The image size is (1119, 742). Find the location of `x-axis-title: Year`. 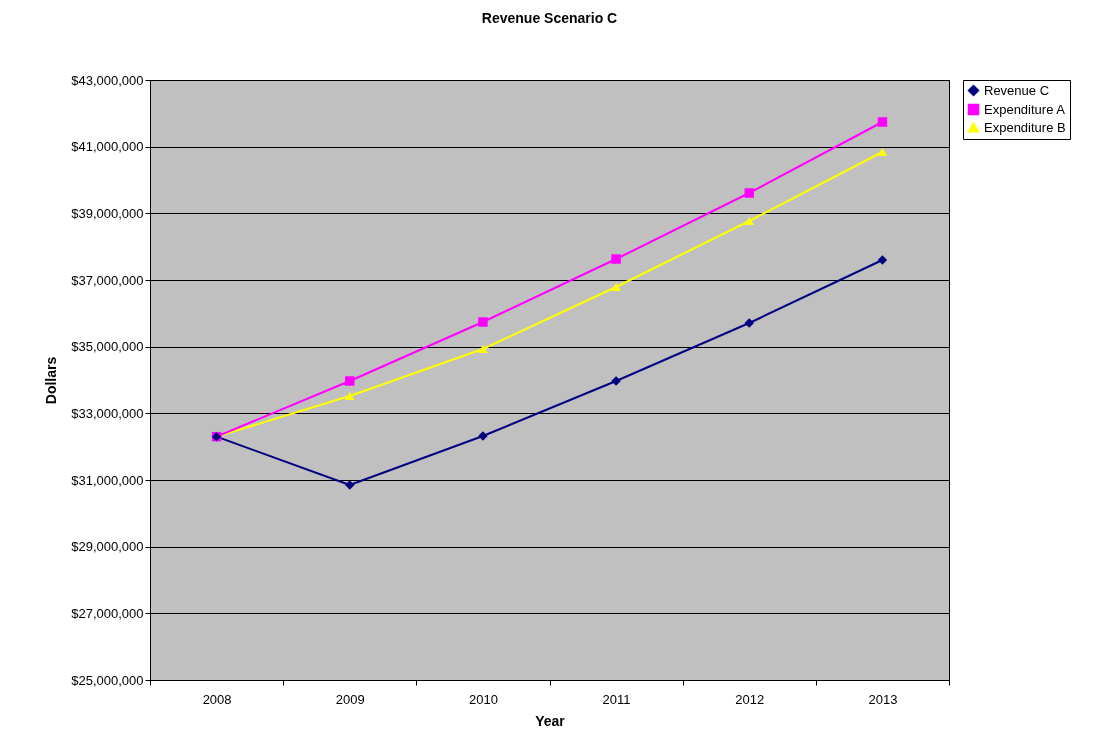

x-axis-title: Year is located at coordinates (550, 720).